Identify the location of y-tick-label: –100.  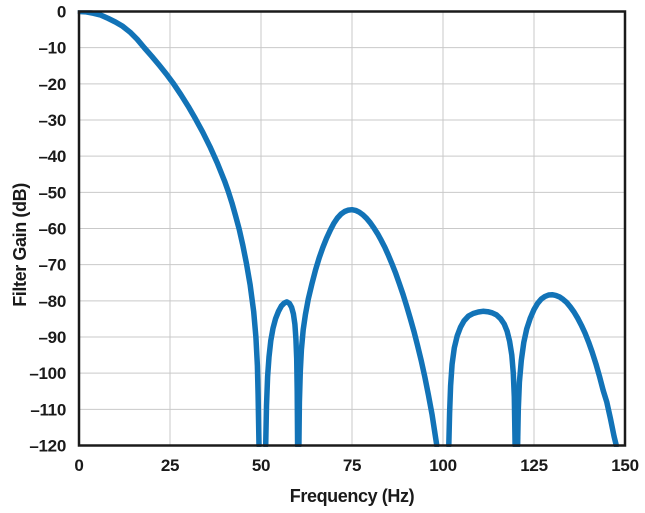
(47, 373).